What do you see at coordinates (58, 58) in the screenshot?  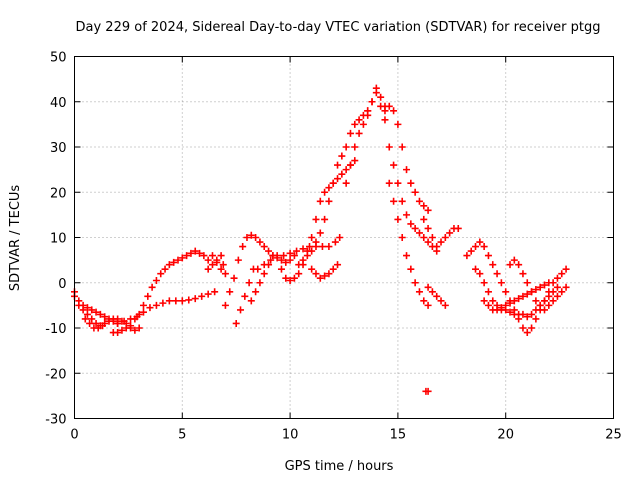 I see `y-tick-label: 50` at bounding box center [58, 58].